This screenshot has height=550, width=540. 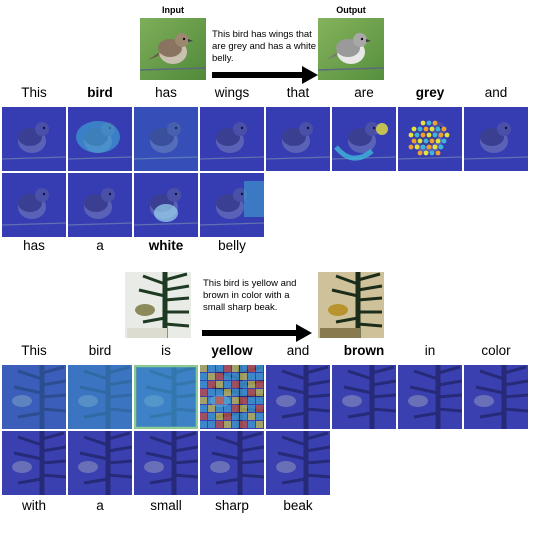 I want to click on ex2-row2-word: sharp, so click(x=232, y=505).